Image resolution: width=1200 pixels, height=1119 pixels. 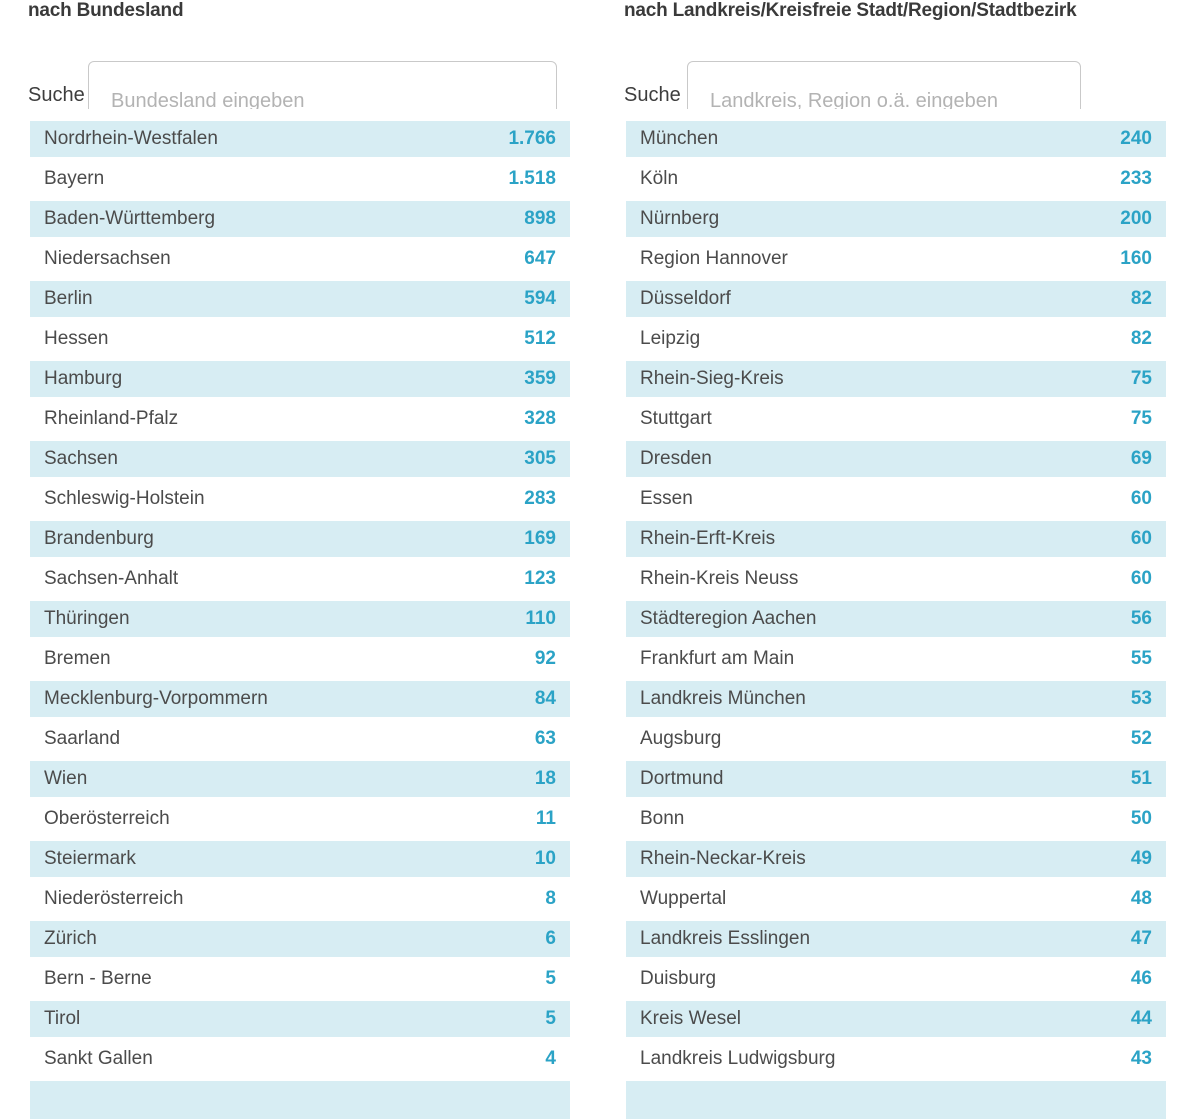 What do you see at coordinates (68, 298) in the screenshot?
I see `row-label: Berlin` at bounding box center [68, 298].